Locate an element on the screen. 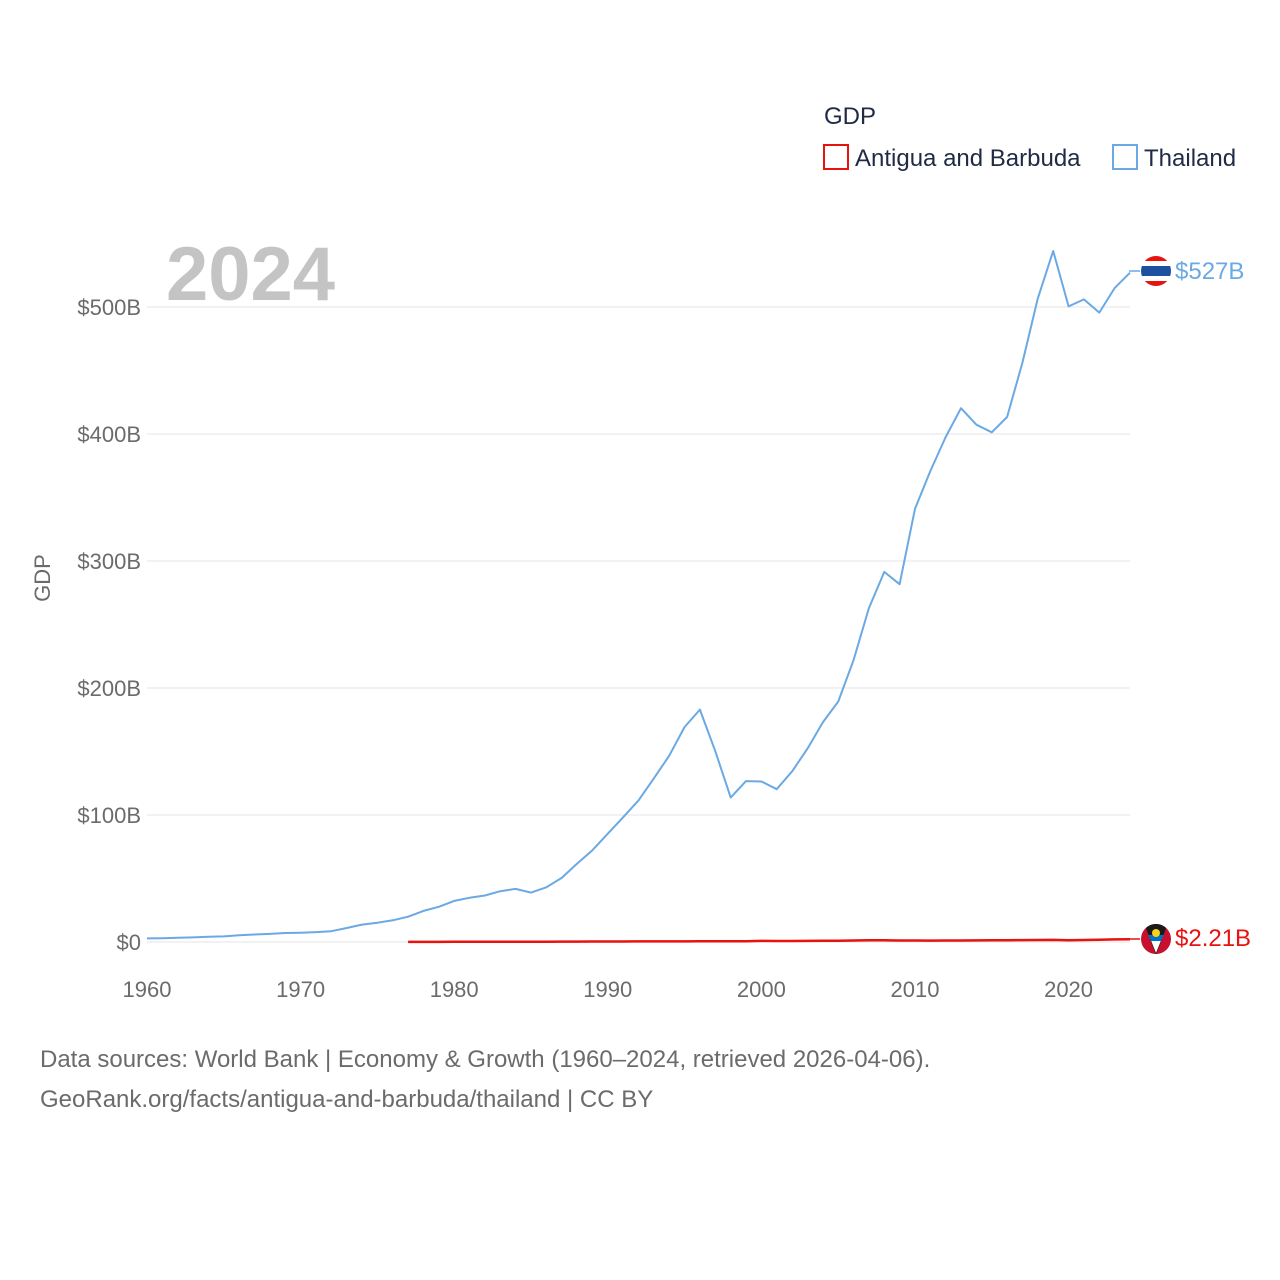 The height and width of the screenshot is (1280, 1280). x-tick-label: 1990 is located at coordinates (607, 989).